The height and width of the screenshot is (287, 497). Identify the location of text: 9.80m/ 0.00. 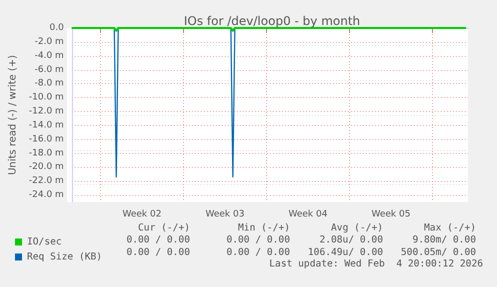
(444, 240).